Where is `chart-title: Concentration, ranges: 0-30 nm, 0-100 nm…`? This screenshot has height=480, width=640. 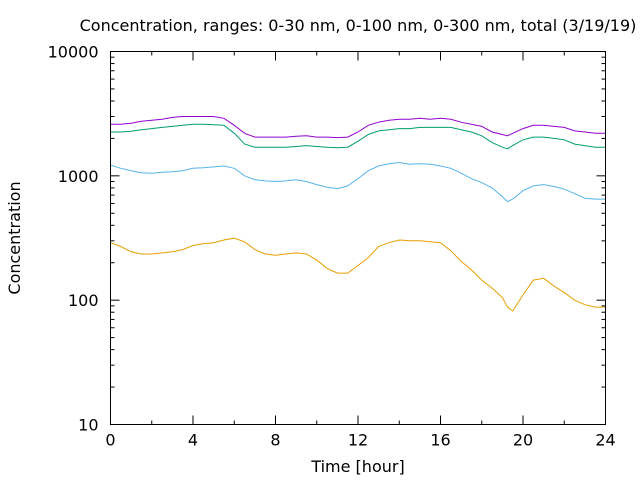
chart-title: Concentration, ranges: 0-30 nm, 0-100 nm… is located at coordinates (358, 25).